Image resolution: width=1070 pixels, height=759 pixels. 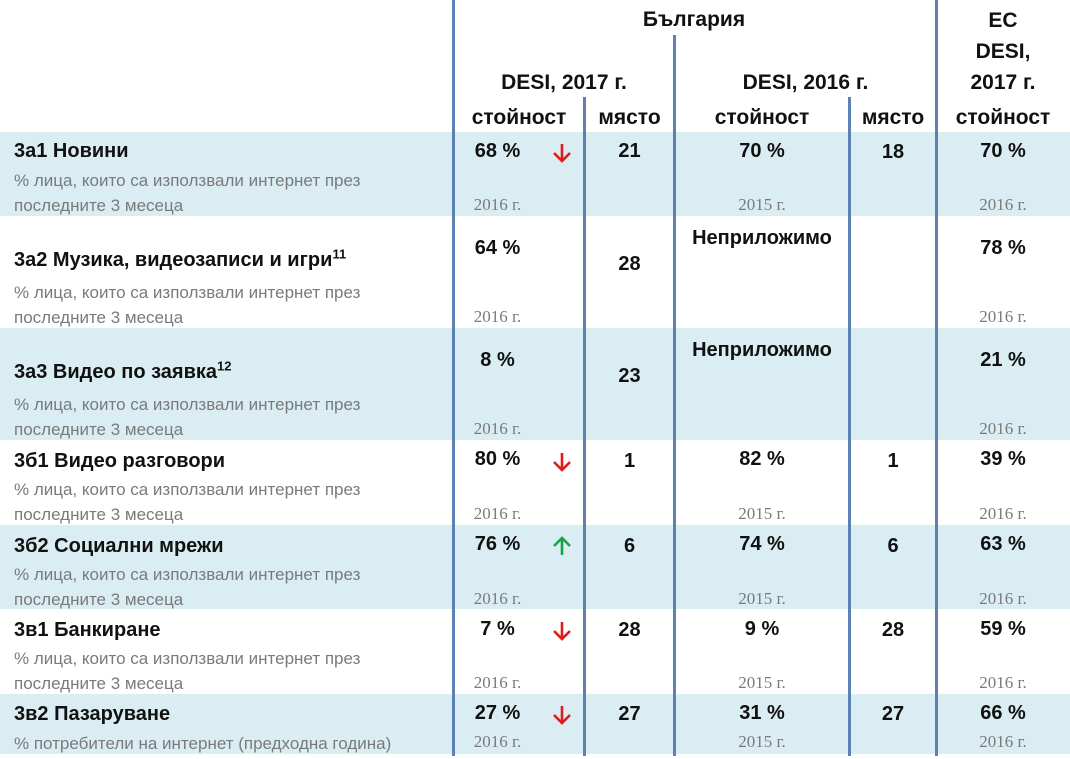 What do you see at coordinates (71, 151) in the screenshot?
I see `row-name: 3а1 Новини` at bounding box center [71, 151].